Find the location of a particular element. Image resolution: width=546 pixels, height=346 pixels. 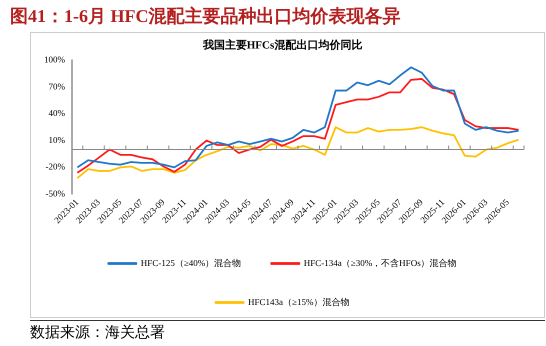

y-tick-label: 70% is located at coordinates (57, 86).